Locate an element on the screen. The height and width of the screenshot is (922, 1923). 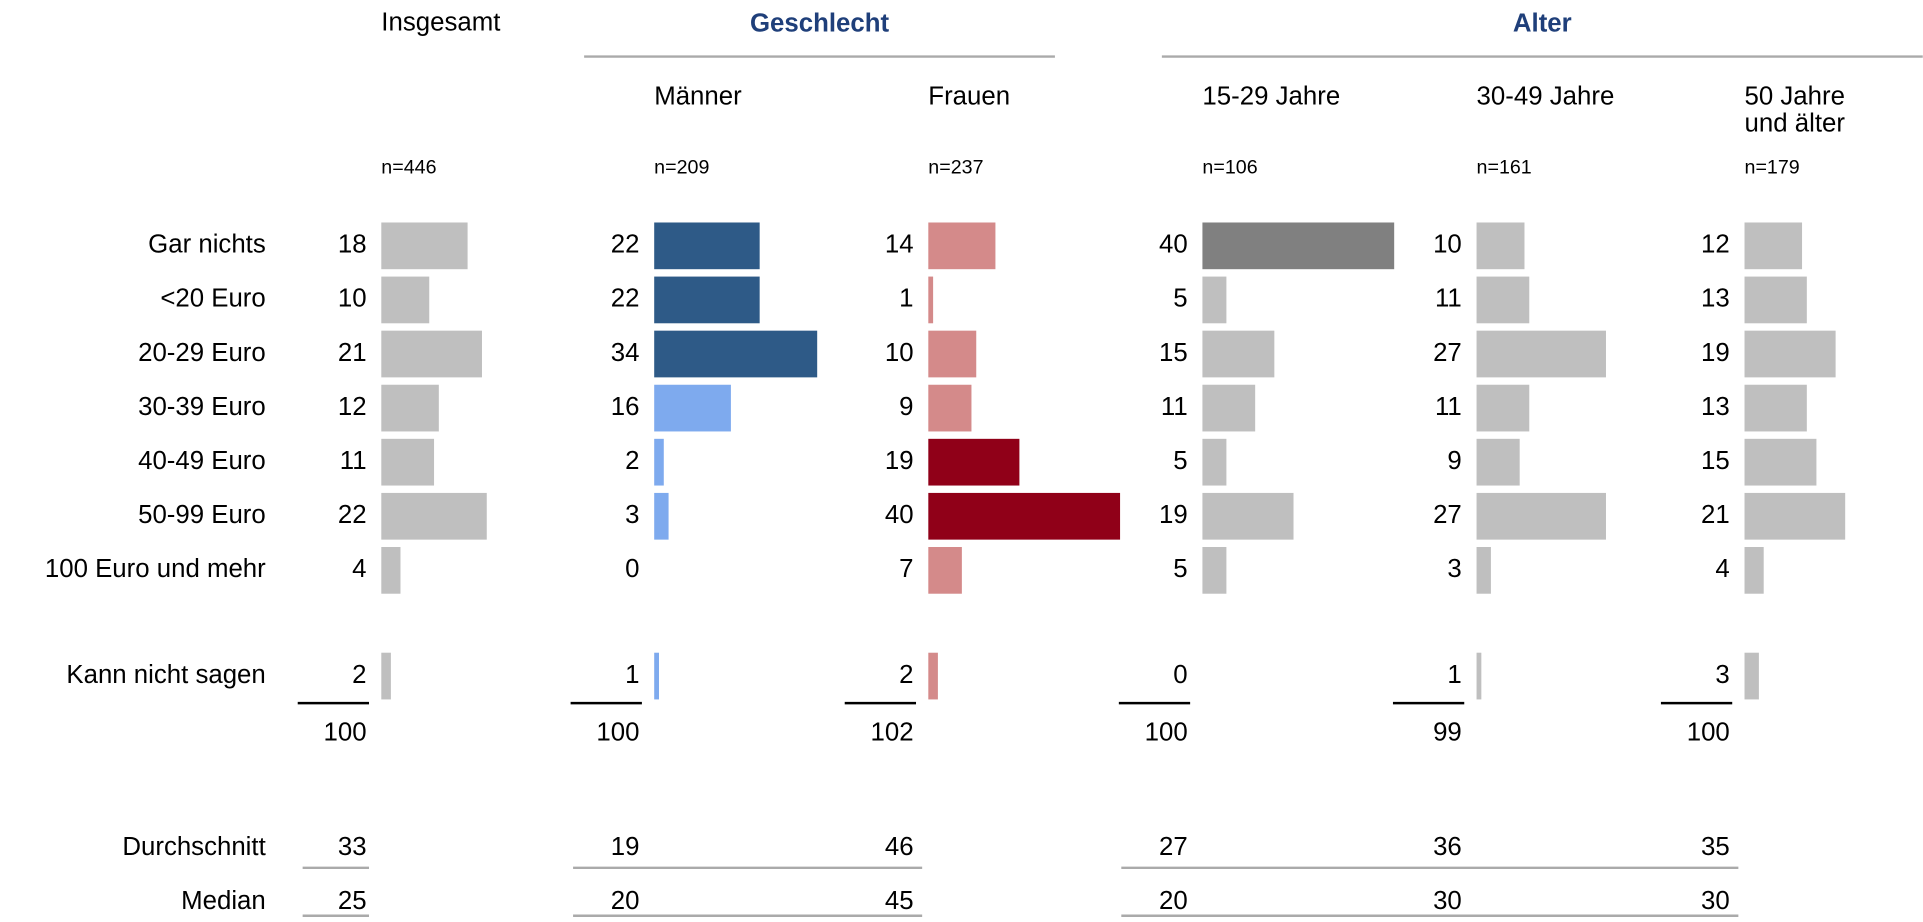
column-header: 15-29 Jahre is located at coordinates (1271, 97).